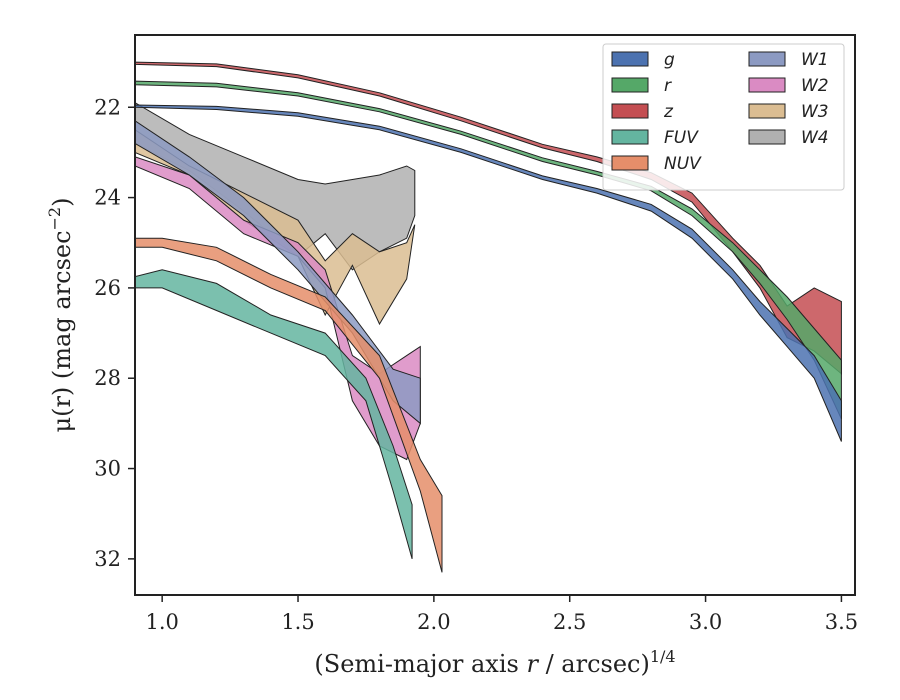  What do you see at coordinates (107, 107) in the screenshot?
I see `y-tick-label: 22` at bounding box center [107, 107].